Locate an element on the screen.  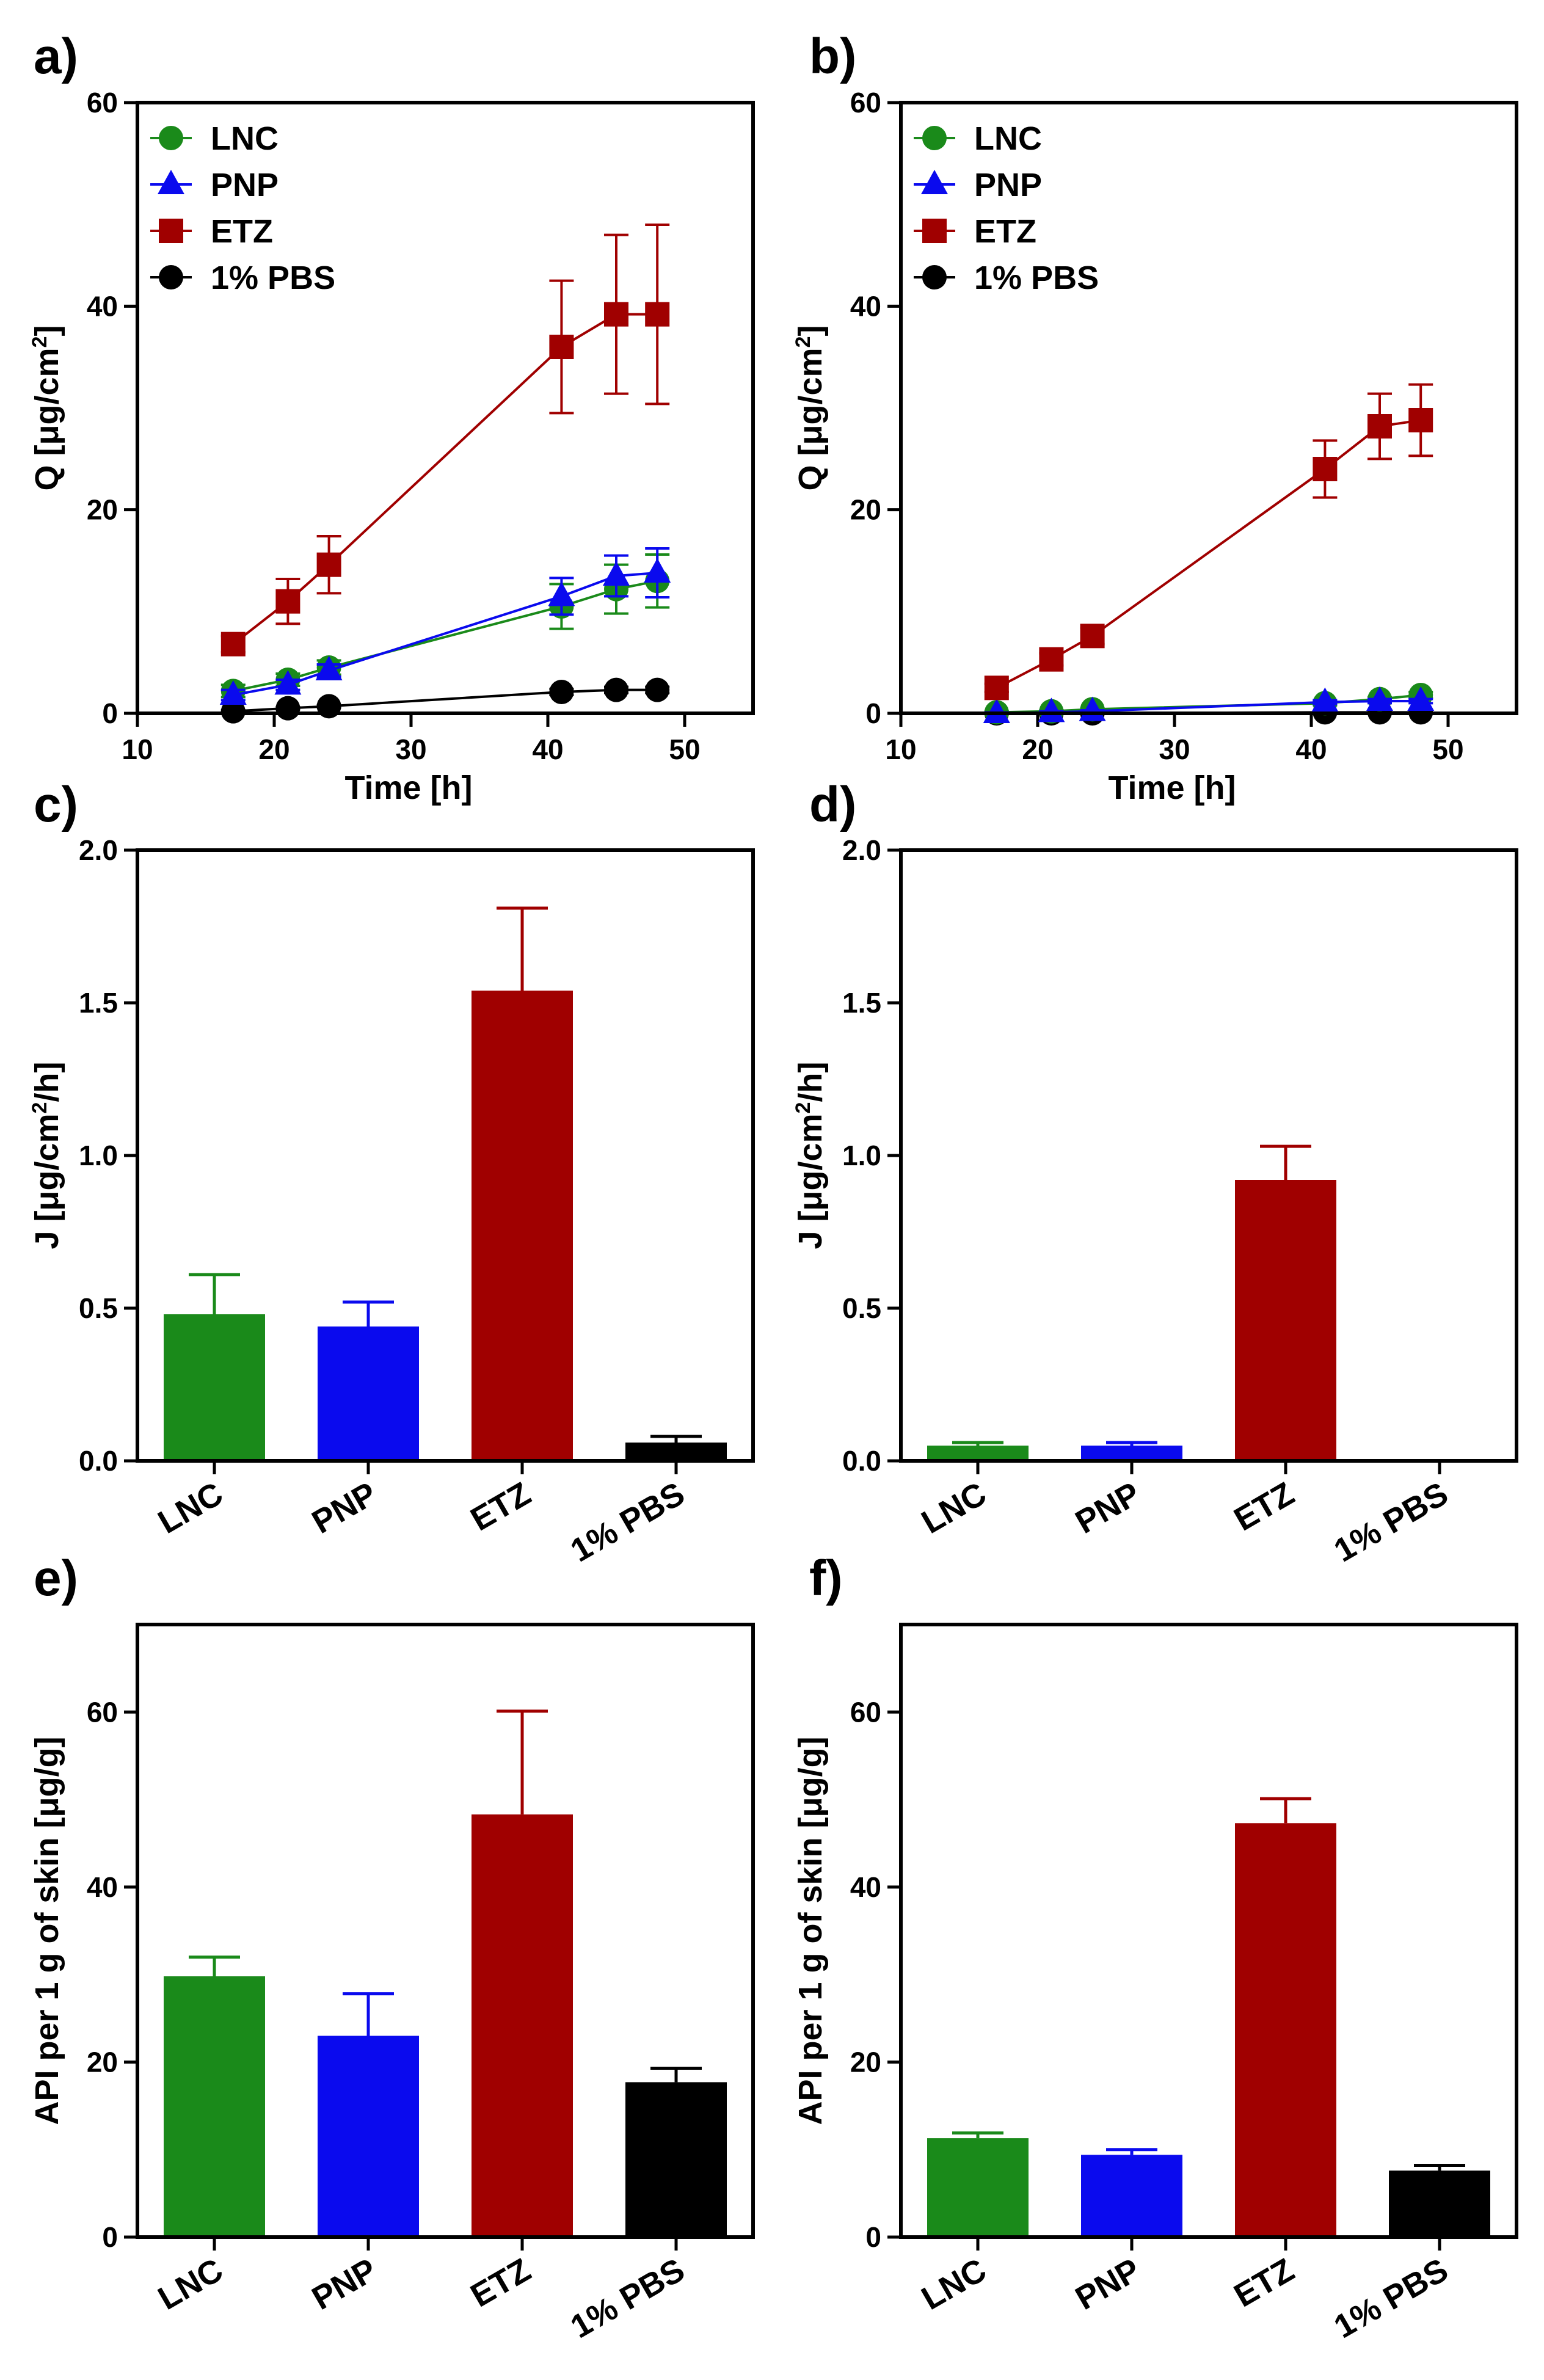
y-axis-label: J [μg/cm2/h] is located at coordinates (810, 1156).